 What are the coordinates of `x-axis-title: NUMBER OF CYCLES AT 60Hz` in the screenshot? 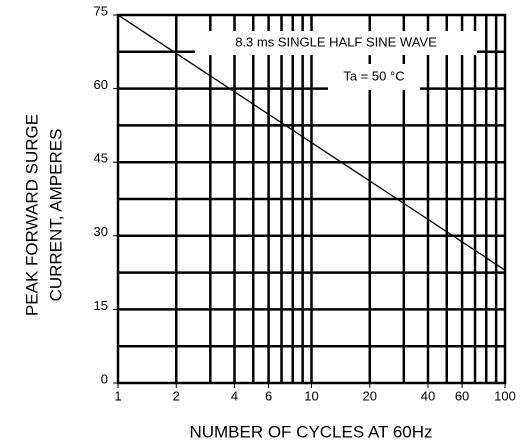 It's located at (310, 431).